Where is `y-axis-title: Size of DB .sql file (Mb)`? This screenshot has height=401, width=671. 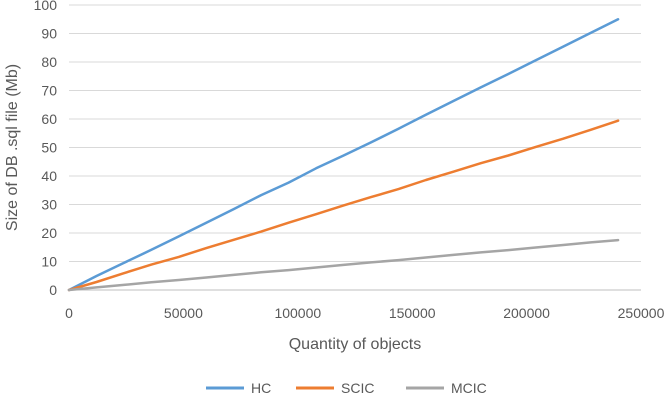
y-axis-title: Size of DB .sql file (Mb) is located at coordinates (12, 147).